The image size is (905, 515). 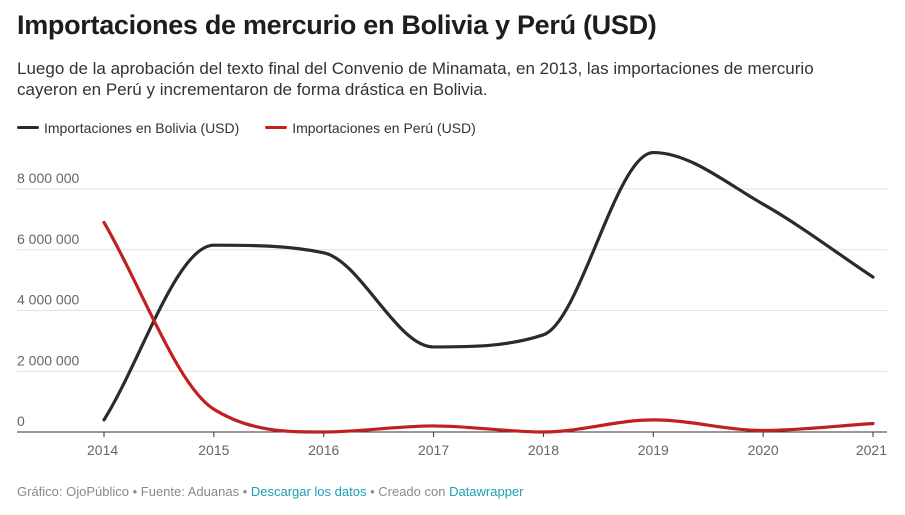 I want to click on y-axis-ticks: 0 2 000 000 4 000 000 6 000 000 8 000 000, so click(x=48, y=299).